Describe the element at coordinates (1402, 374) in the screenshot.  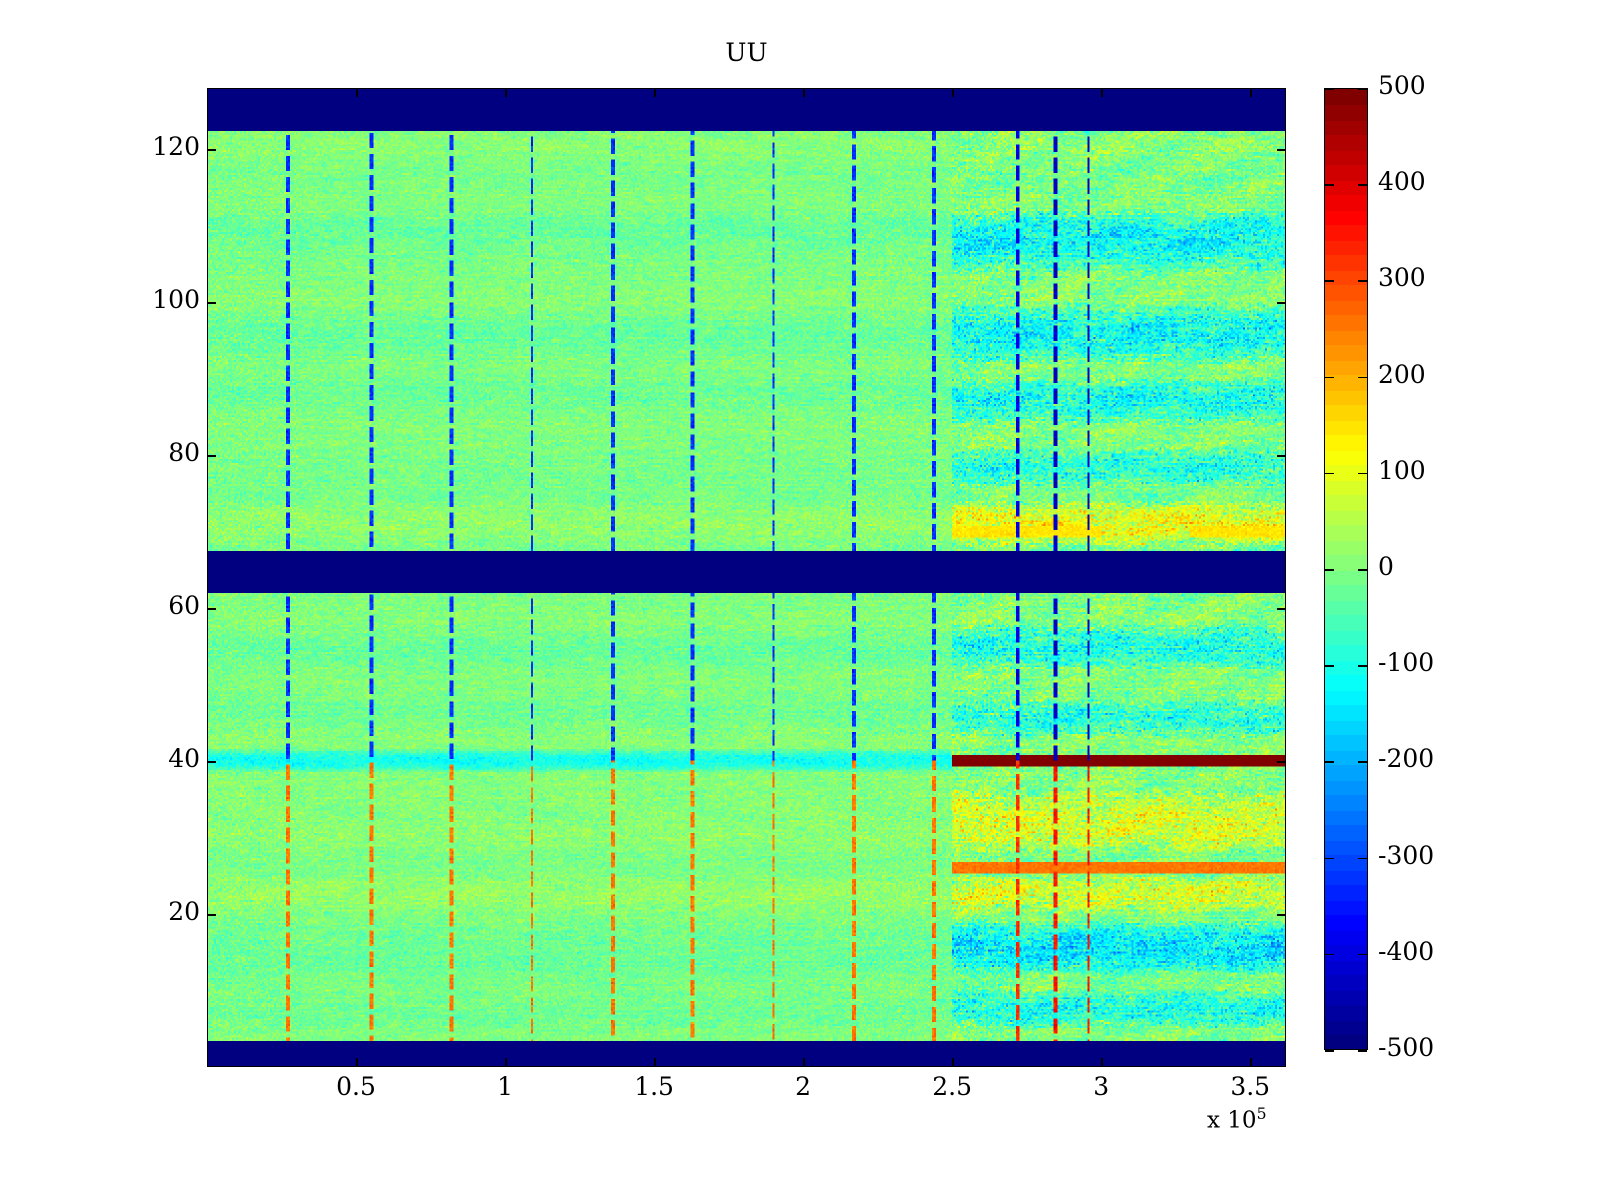
I see `colorbar-label-200: 200` at that location.